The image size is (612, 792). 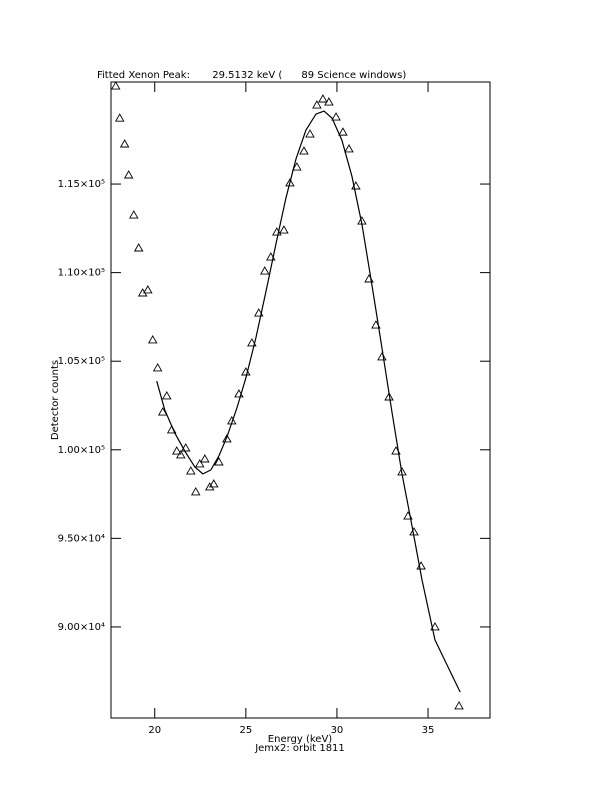 I want to click on x-axis-label: Energy (keV), so click(x=300, y=739).